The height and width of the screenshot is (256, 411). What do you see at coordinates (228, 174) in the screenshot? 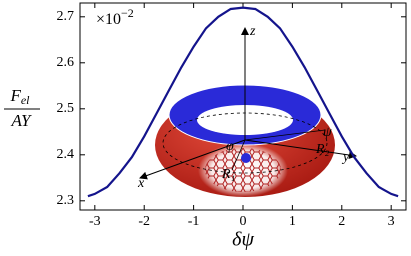
I see `inset-label: R₁` at bounding box center [228, 174].